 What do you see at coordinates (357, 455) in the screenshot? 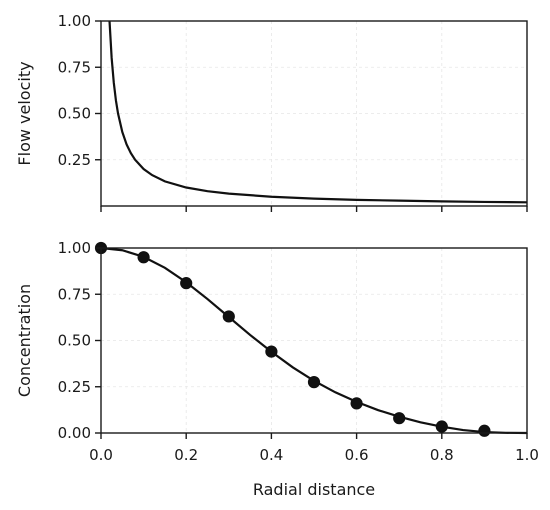
I see `x-tick-label: 0.6` at bounding box center [357, 455].